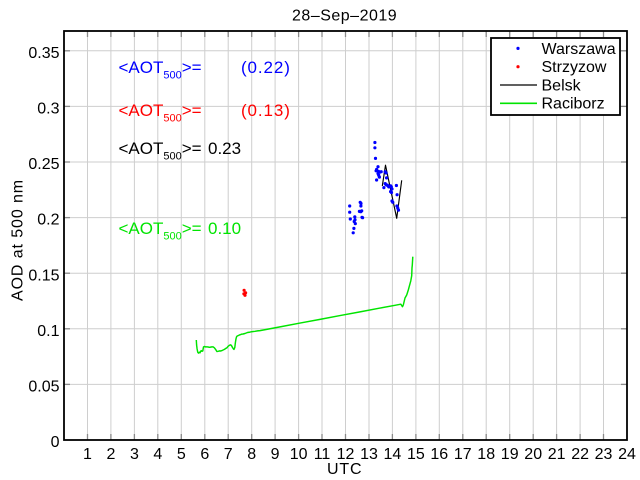  Describe the element at coordinates (369, 454) in the screenshot. I see `svg-text: 13` at that location.